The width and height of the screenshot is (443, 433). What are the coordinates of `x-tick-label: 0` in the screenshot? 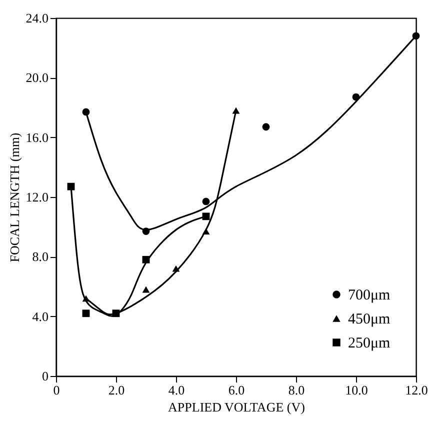 It's located at (56, 390).